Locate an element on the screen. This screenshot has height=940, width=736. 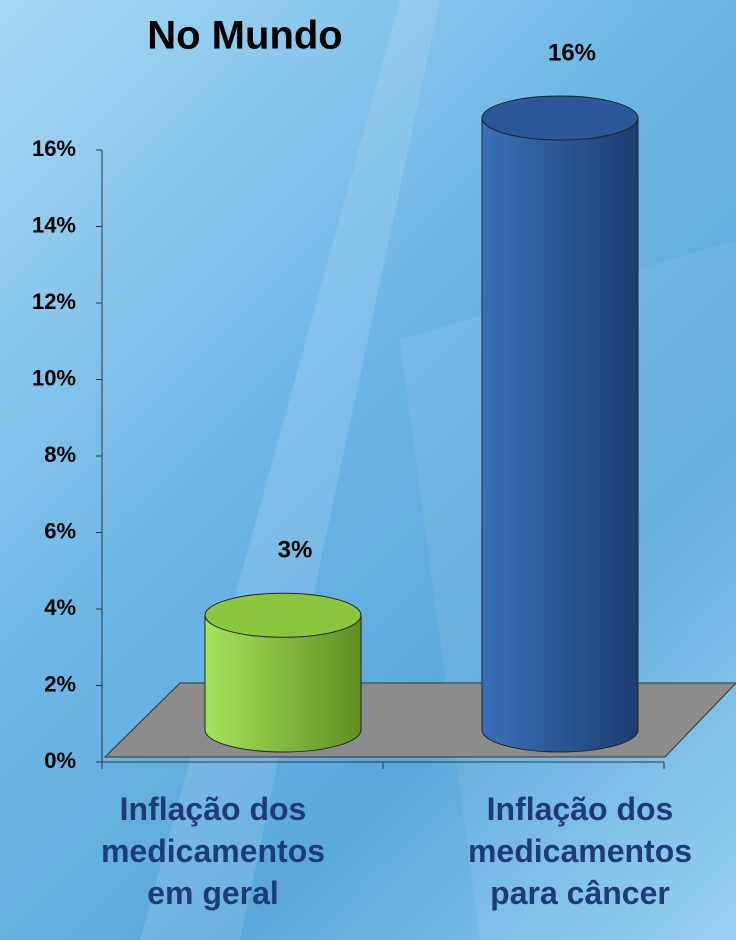
y-tick-label: 16% is located at coordinates (54, 148).